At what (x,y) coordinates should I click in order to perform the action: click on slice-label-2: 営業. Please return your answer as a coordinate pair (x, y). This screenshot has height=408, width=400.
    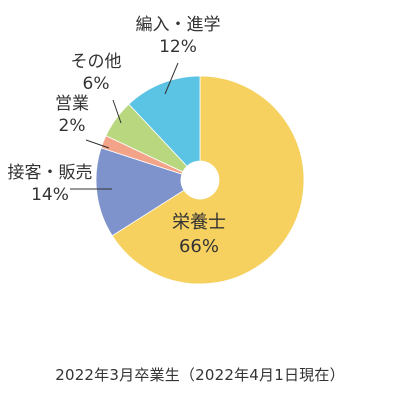
    Looking at the image, I should click on (72, 104).